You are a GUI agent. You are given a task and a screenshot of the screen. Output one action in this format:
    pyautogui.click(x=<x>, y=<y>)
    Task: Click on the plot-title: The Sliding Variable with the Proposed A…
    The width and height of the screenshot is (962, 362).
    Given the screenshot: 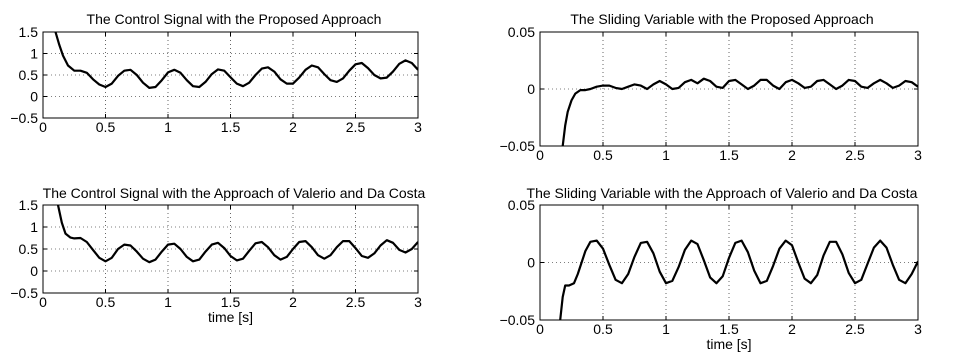 What is the action you would take?
    pyautogui.click(x=721, y=19)
    